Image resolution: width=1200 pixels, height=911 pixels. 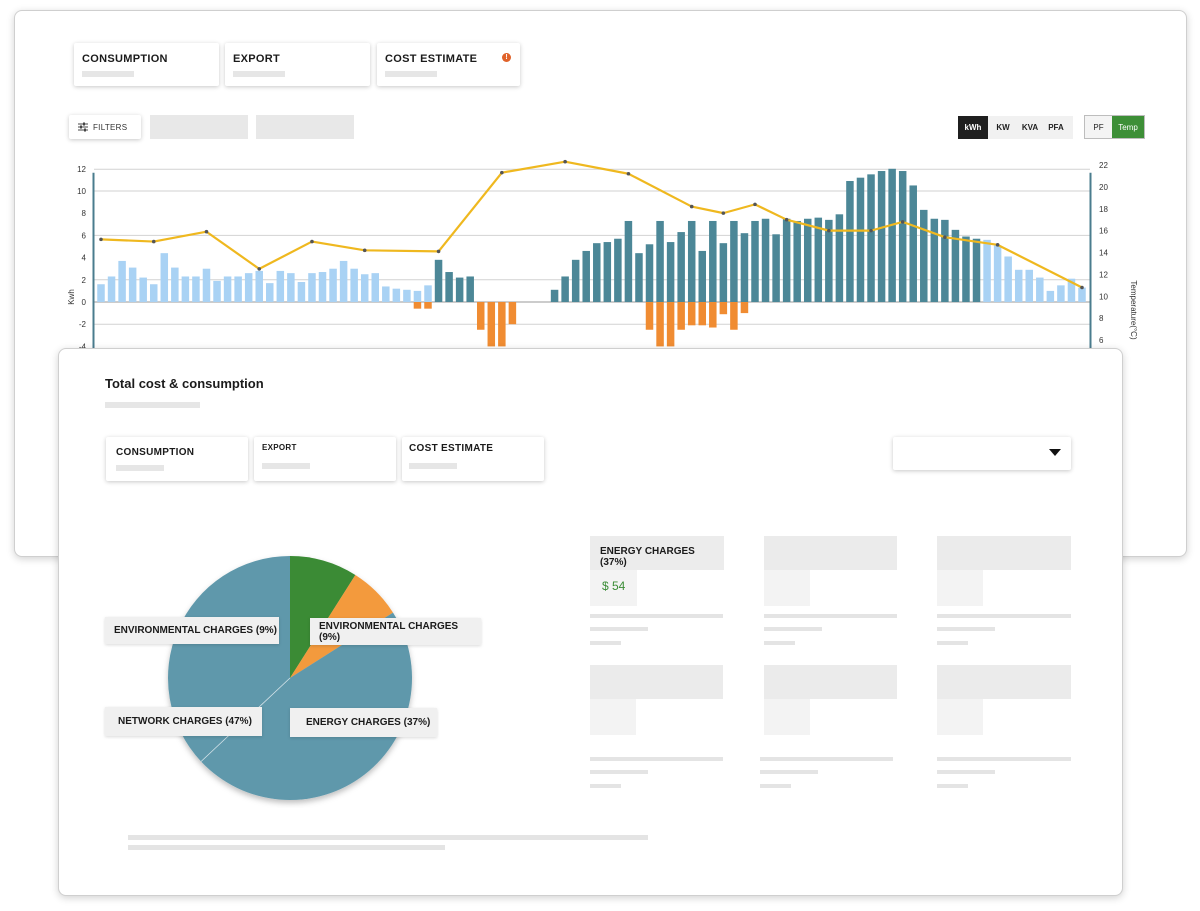 I want to click on y-tick-label: -2, so click(x=83, y=324).